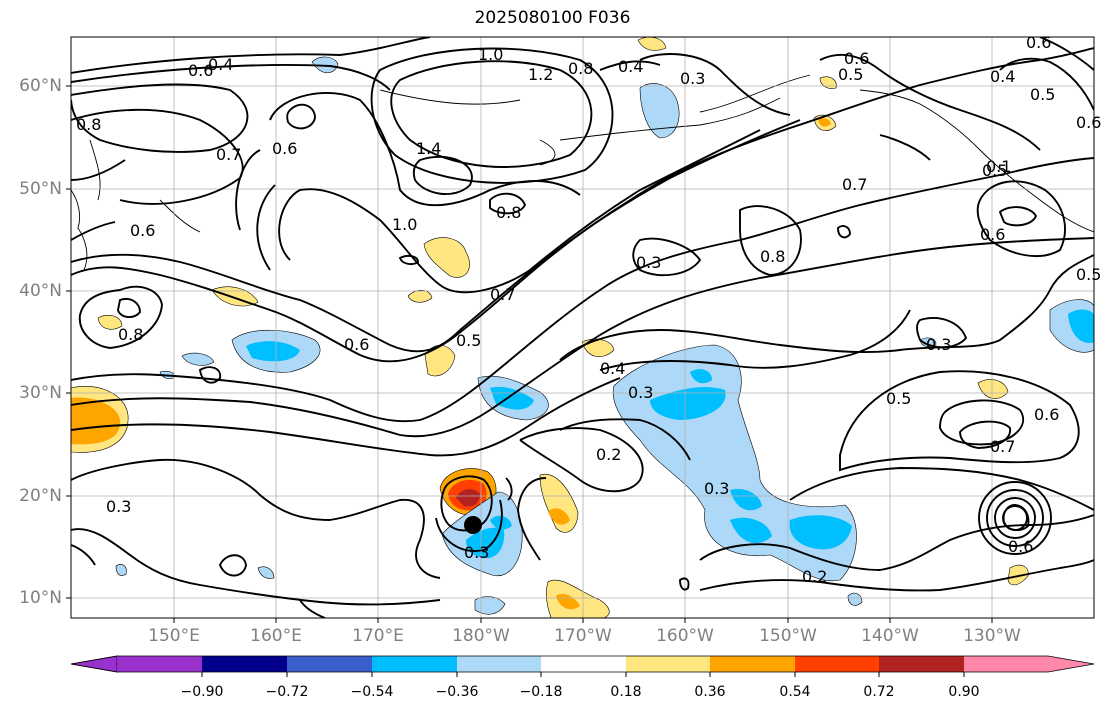 This screenshot has width=1105, height=712. What do you see at coordinates (964, 692) in the screenshot?
I see `colorbar-tick-label: 0.90` at bounding box center [964, 692].